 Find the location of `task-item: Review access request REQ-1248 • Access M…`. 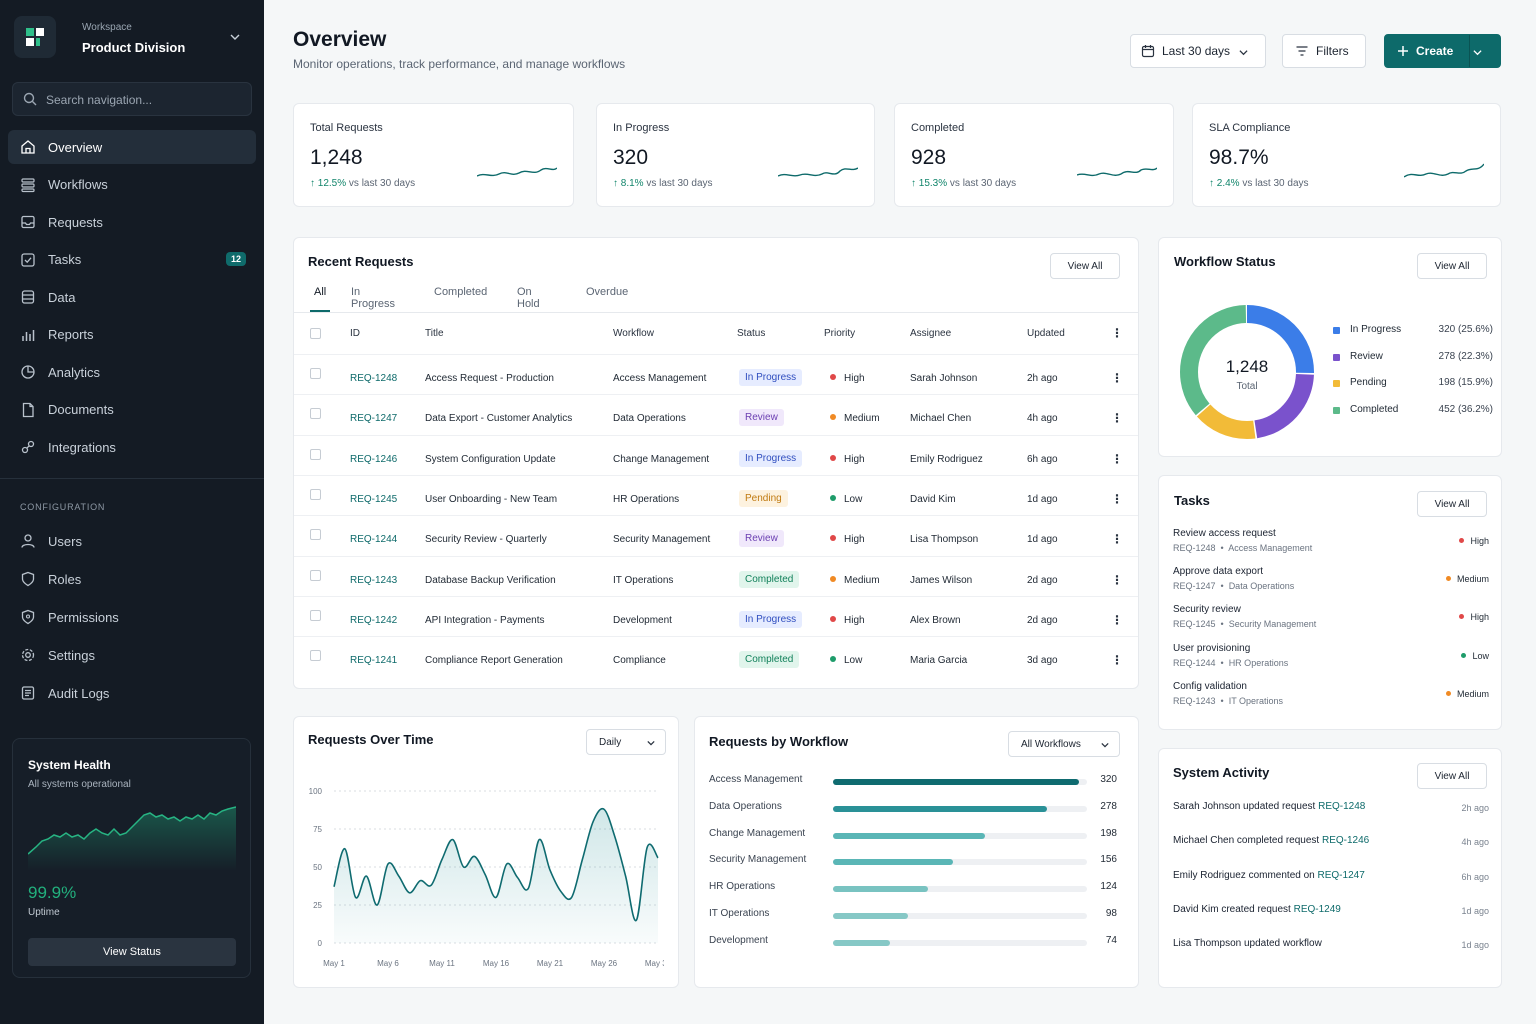

task-item: Review access request REQ-1248 • Access M… is located at coordinates (1331, 544).